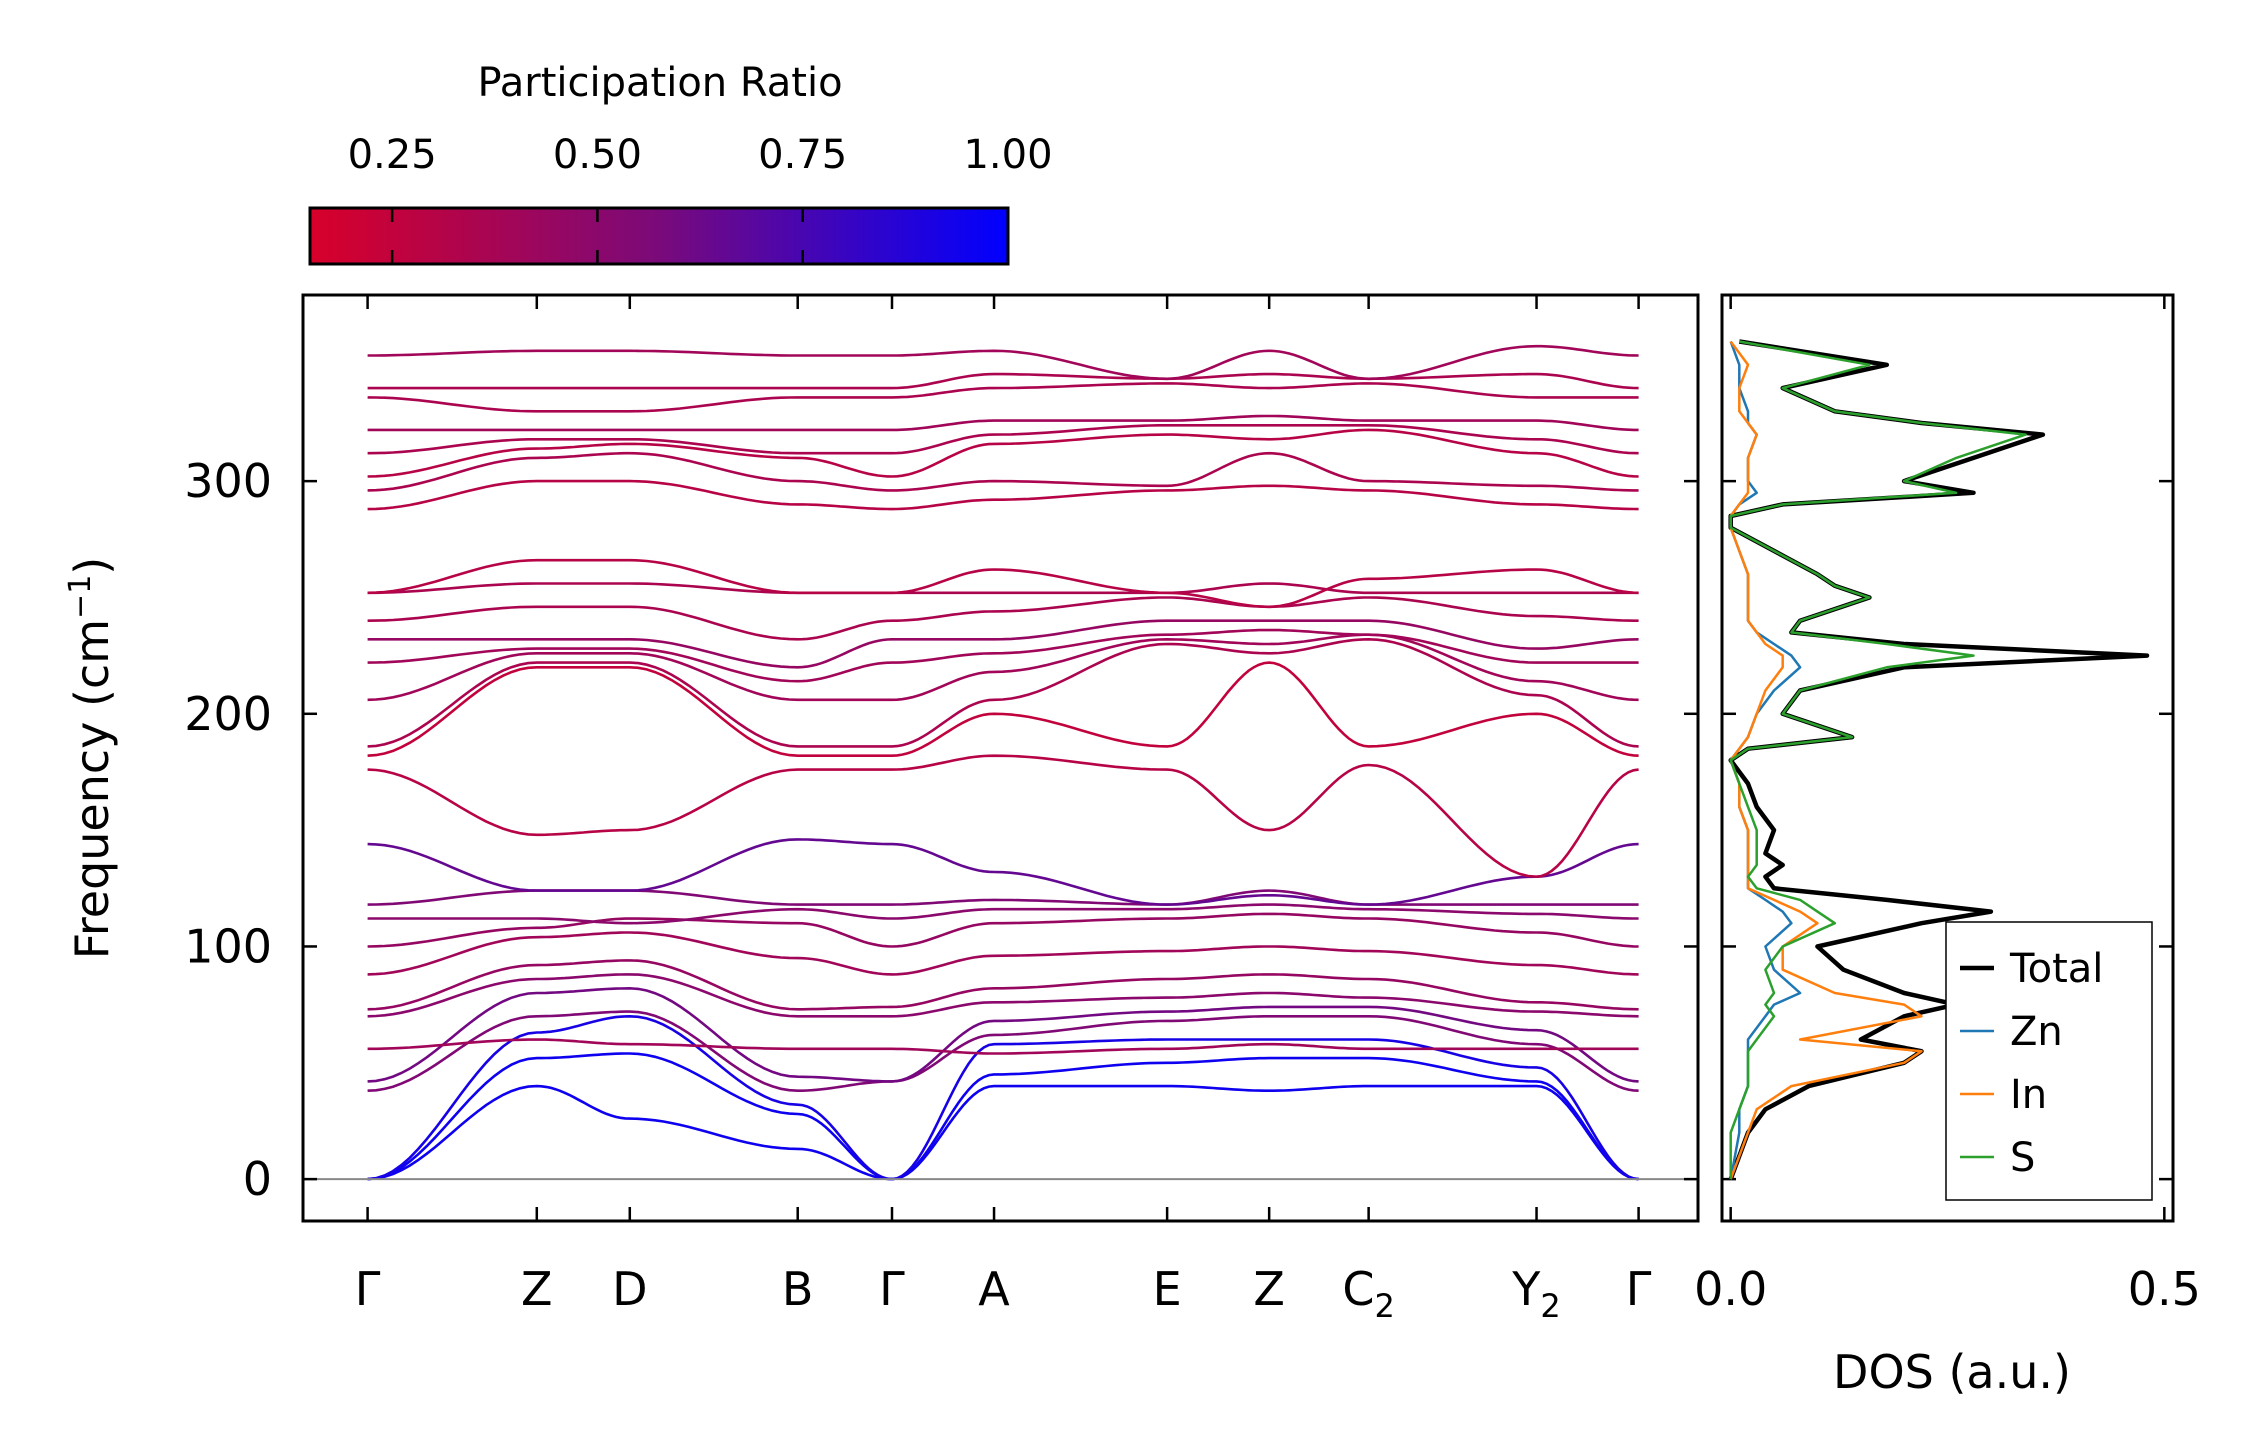  I want to click on band-line-b14, so click(1003, 816).